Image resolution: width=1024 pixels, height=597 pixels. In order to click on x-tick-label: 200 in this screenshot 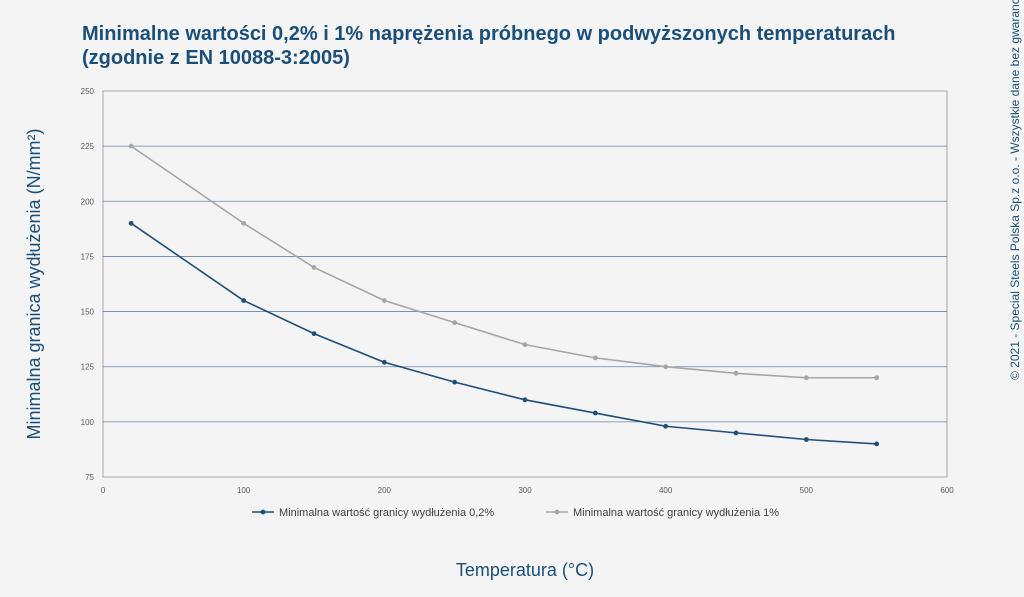, I will do `click(385, 490)`.